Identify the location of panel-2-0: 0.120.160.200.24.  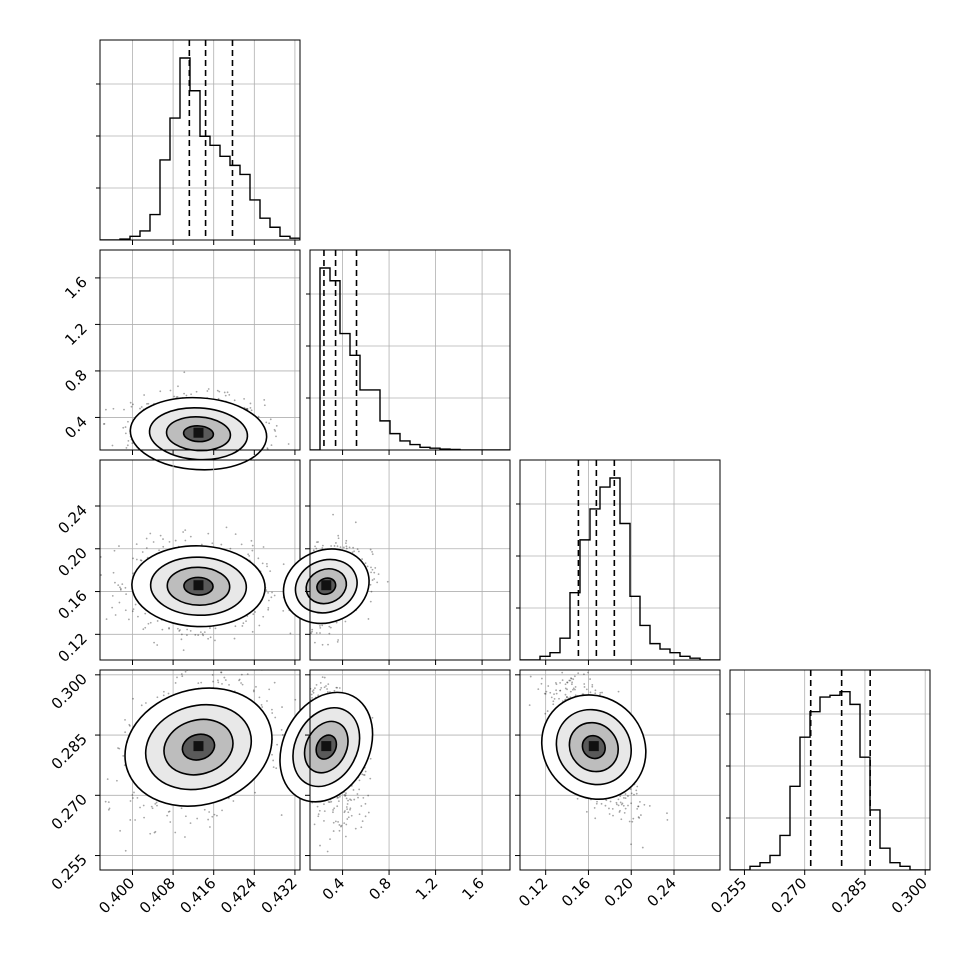
(177, 562).